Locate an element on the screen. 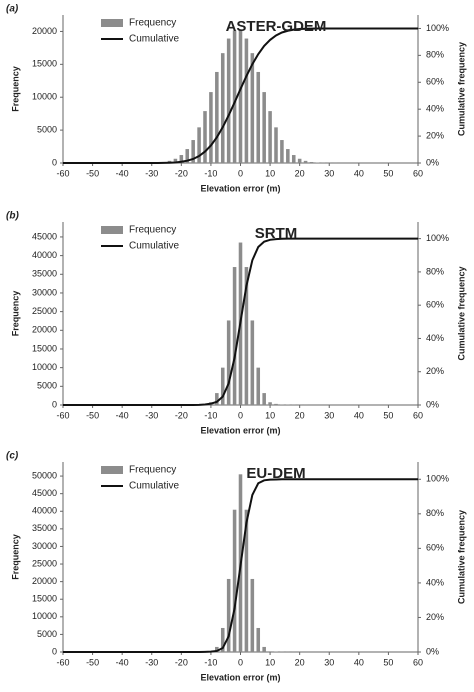 This screenshot has width=474, height=692. y-tick-label: 5000 is located at coordinates (47, 634).